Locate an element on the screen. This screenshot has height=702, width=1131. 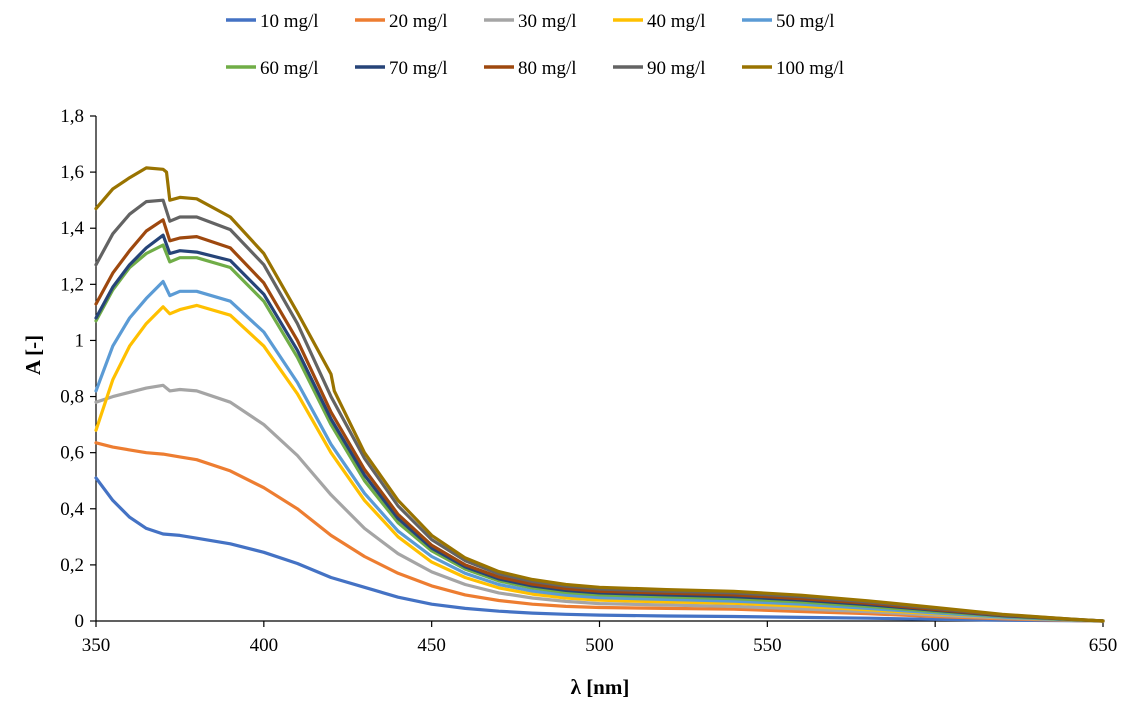
legend-item: 90 mg/l is located at coordinates (659, 68).